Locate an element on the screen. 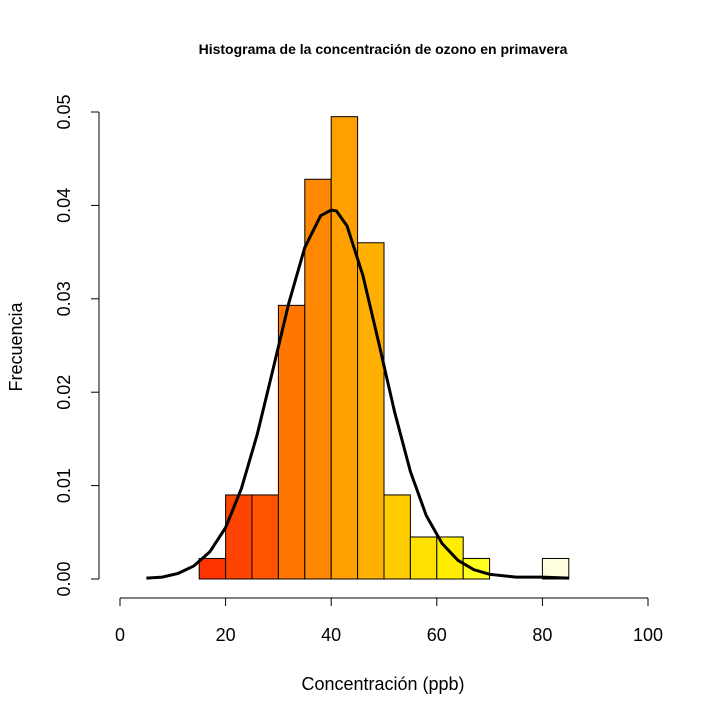  x-tick-label: 40 is located at coordinates (331, 635).